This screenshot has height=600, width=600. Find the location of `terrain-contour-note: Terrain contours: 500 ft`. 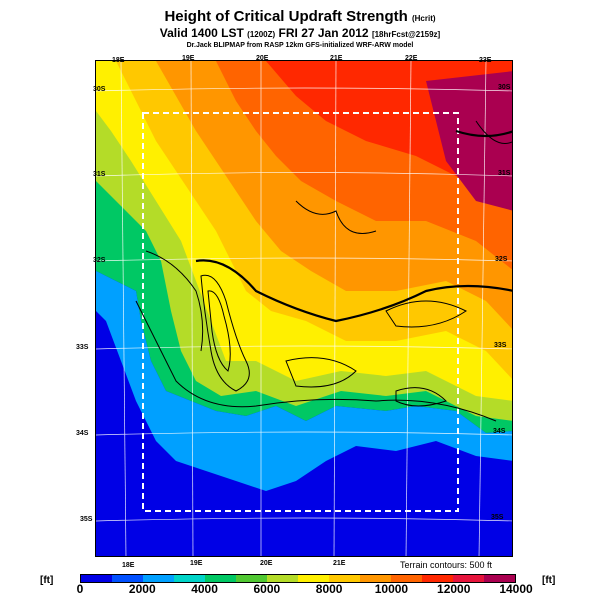

terrain-contour-note: Terrain contours: 500 ft is located at coordinates (446, 565).